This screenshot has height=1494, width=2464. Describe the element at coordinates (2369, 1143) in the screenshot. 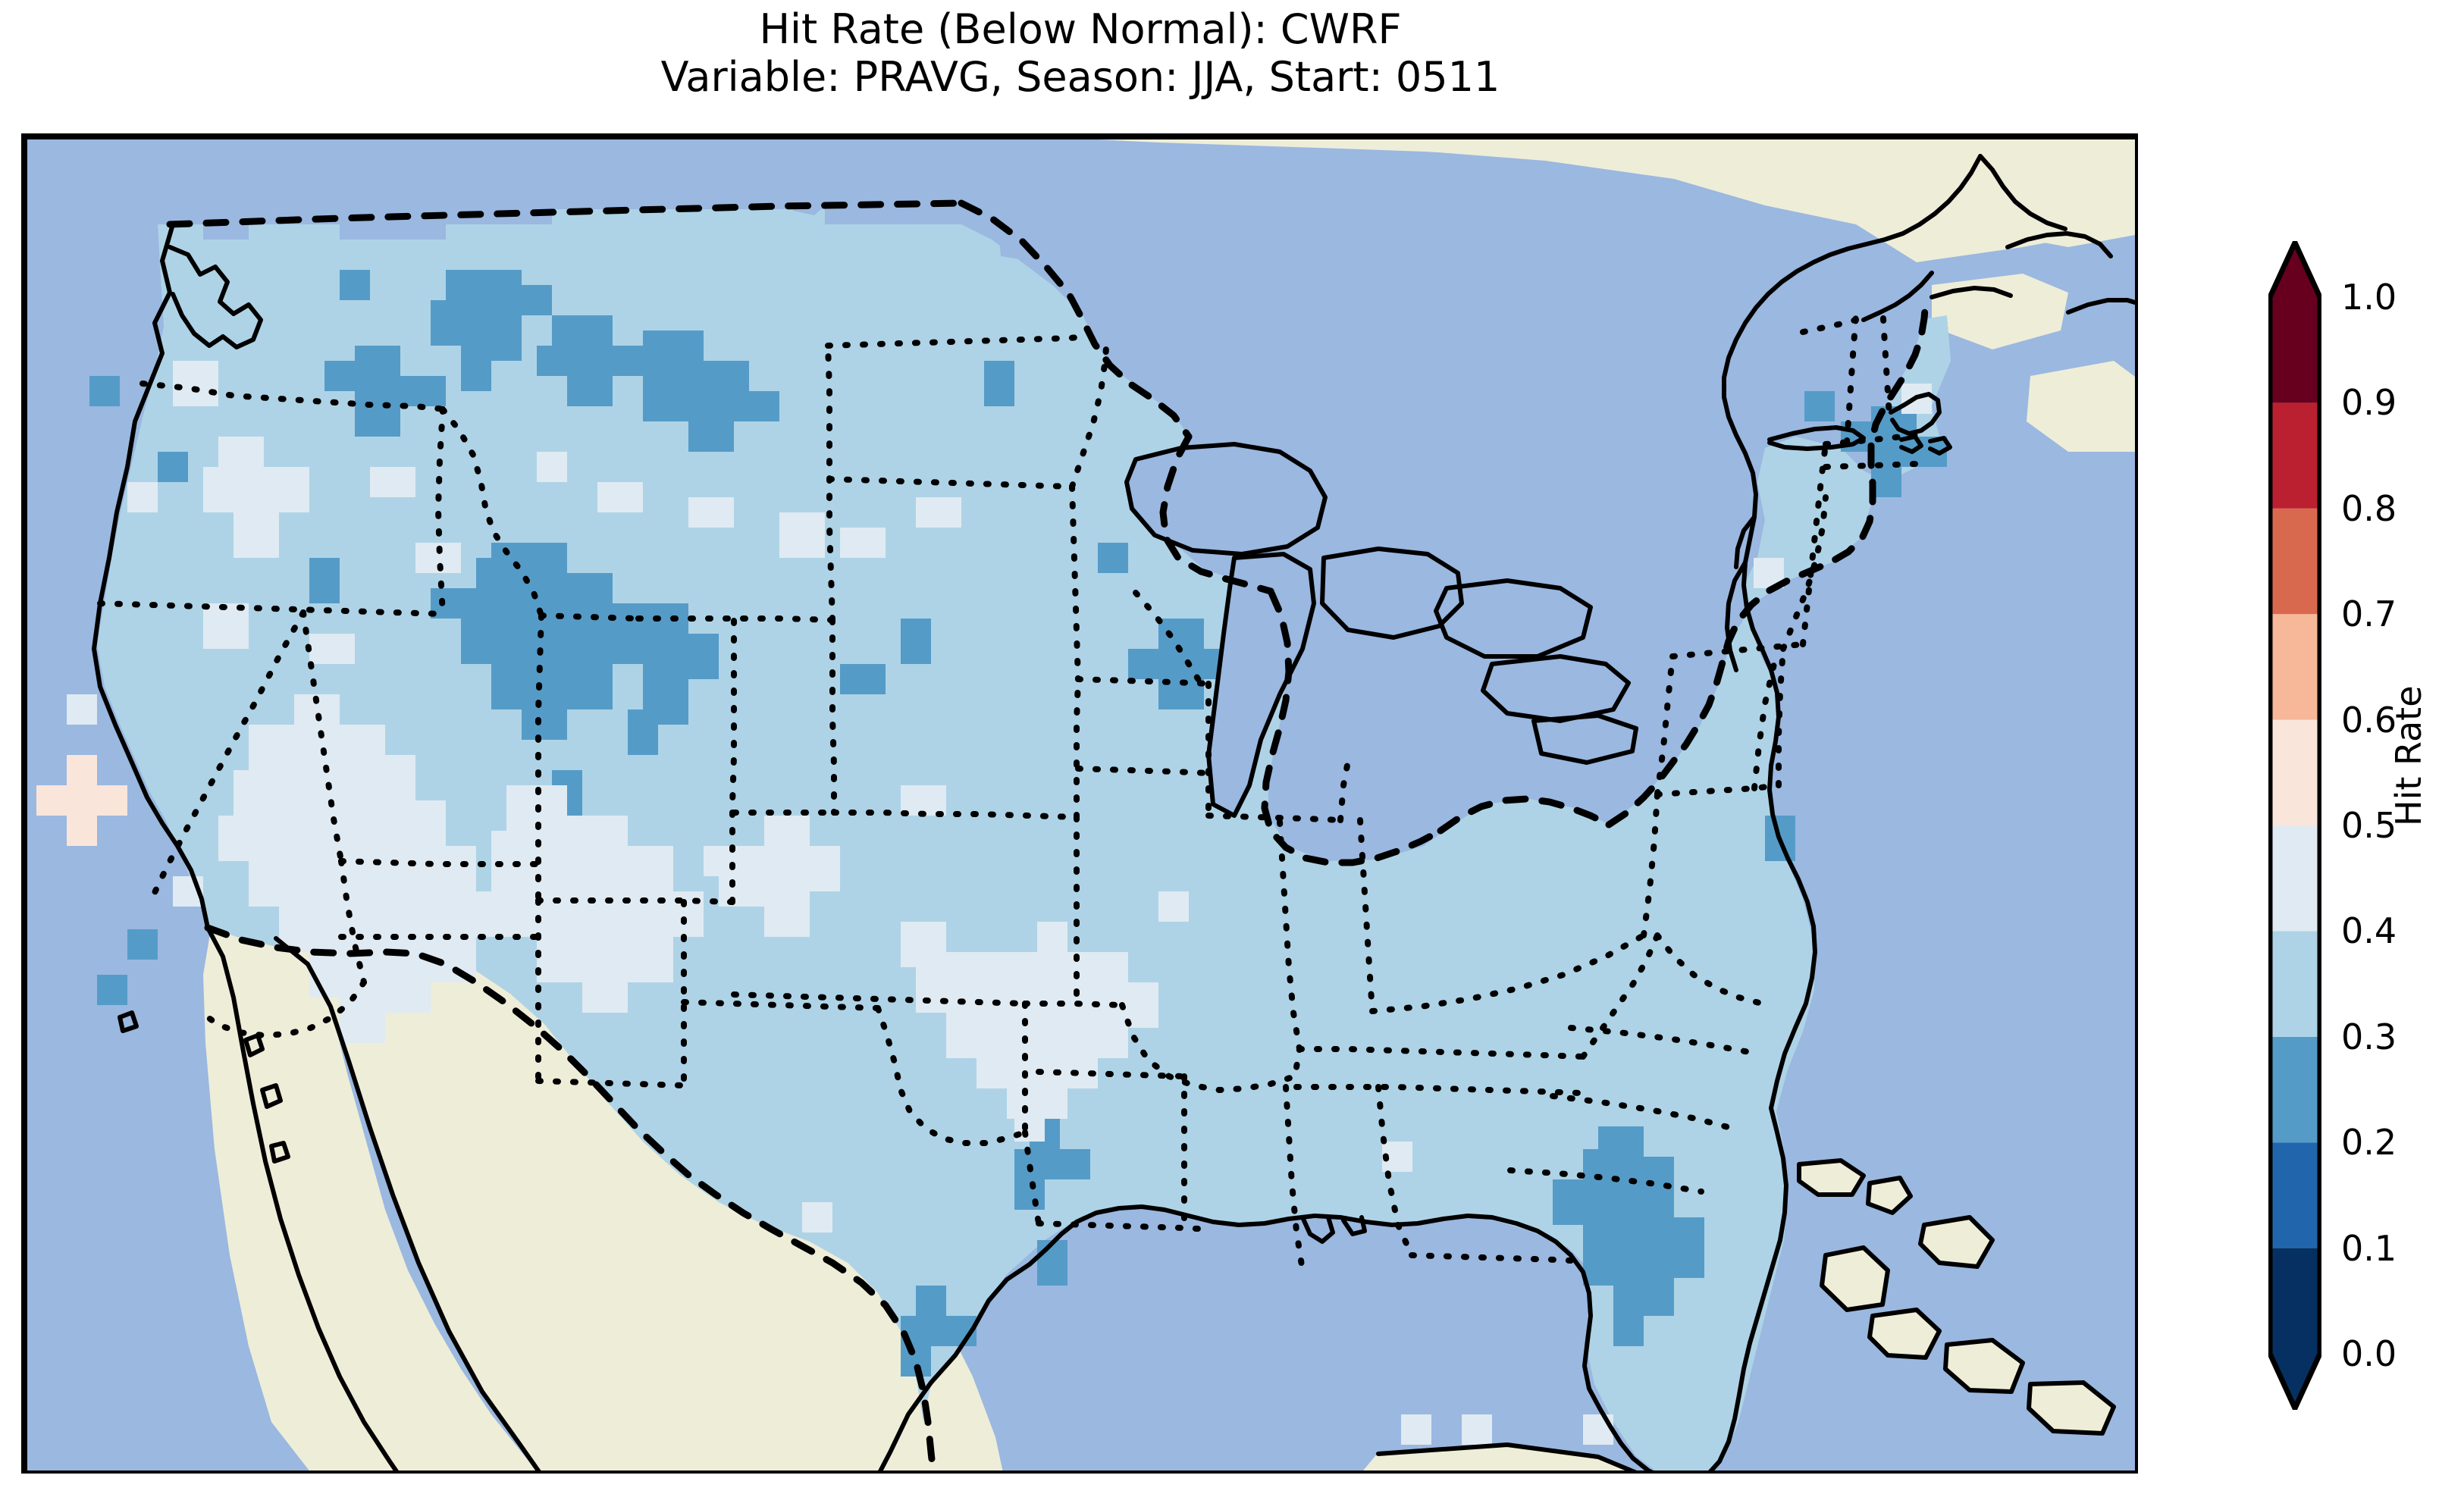

I see `colorbar-tick-label: 0.2` at that location.